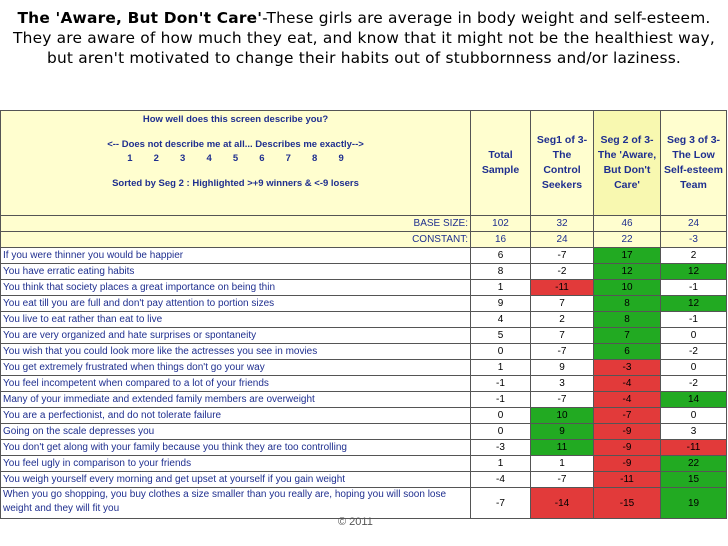 The height and width of the screenshot is (546, 728). Describe the element at coordinates (693, 463) in the screenshot. I see `score-cell: 22` at that location.